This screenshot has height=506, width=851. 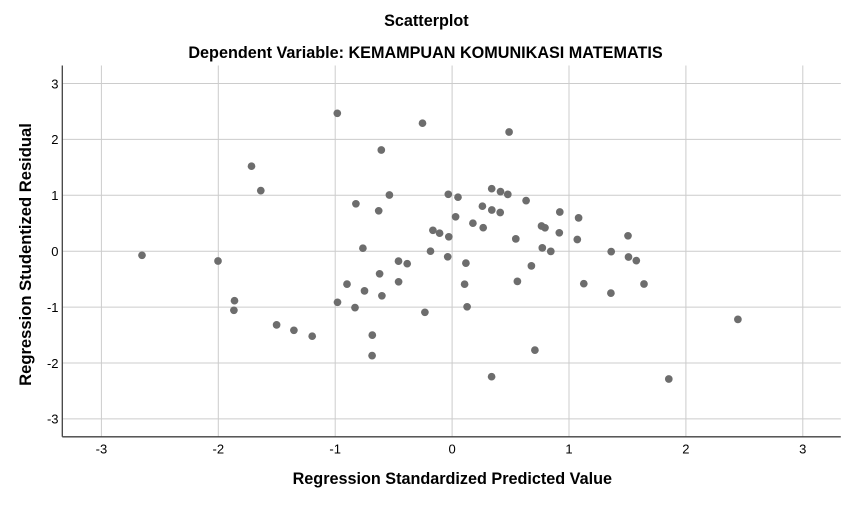 I want to click on svg-text:Regression Standardized Predic: Regression Standardized Predicted Value, so click(x=452, y=479).